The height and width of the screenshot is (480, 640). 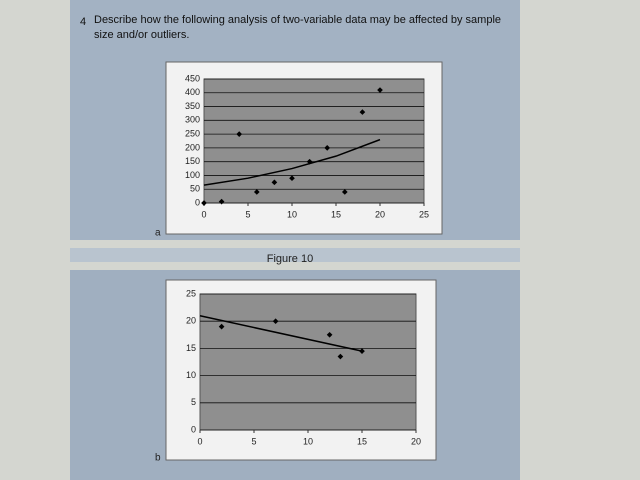 I want to click on x-tick-label: 25, so click(x=424, y=214).